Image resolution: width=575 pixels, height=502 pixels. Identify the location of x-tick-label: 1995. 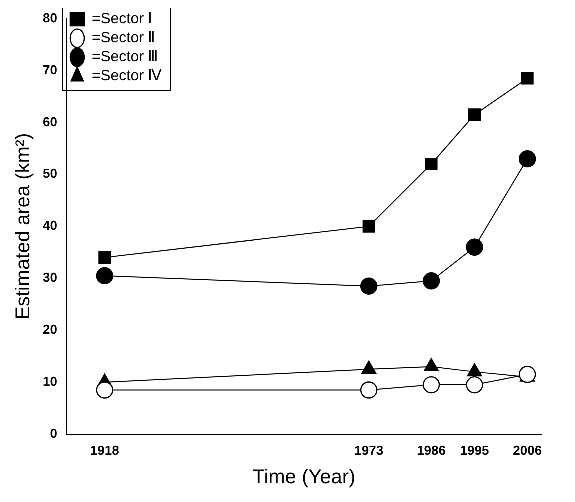
(475, 450).